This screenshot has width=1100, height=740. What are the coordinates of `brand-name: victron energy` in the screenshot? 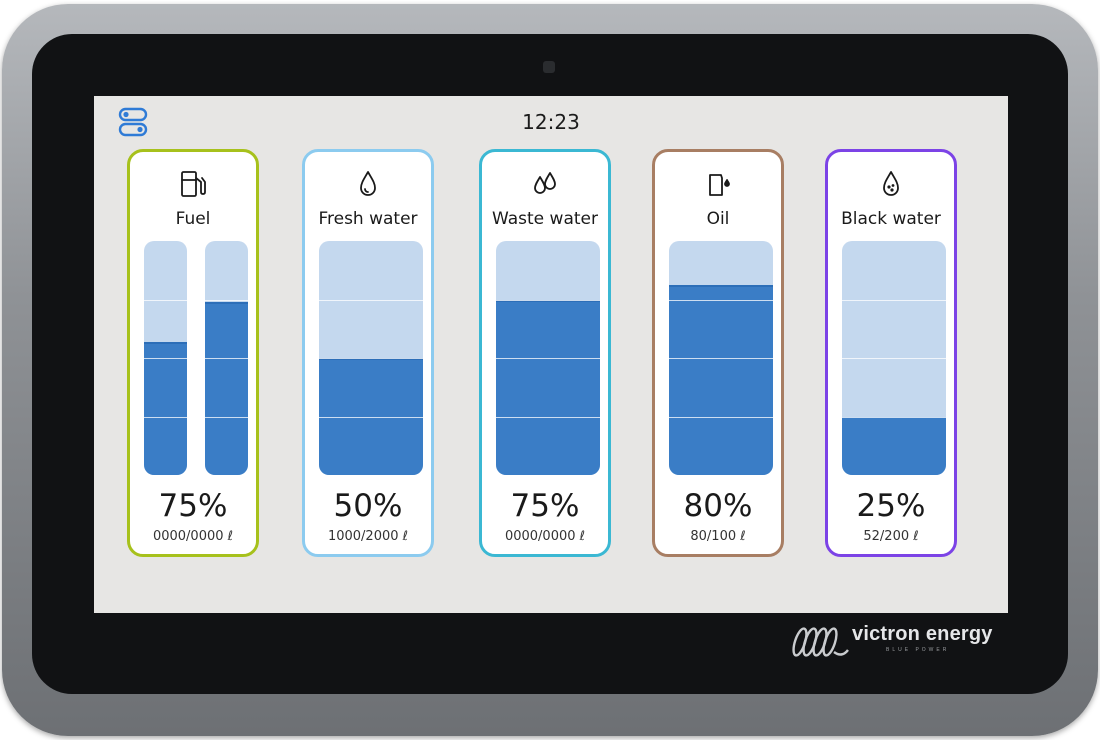 It's located at (922, 634).